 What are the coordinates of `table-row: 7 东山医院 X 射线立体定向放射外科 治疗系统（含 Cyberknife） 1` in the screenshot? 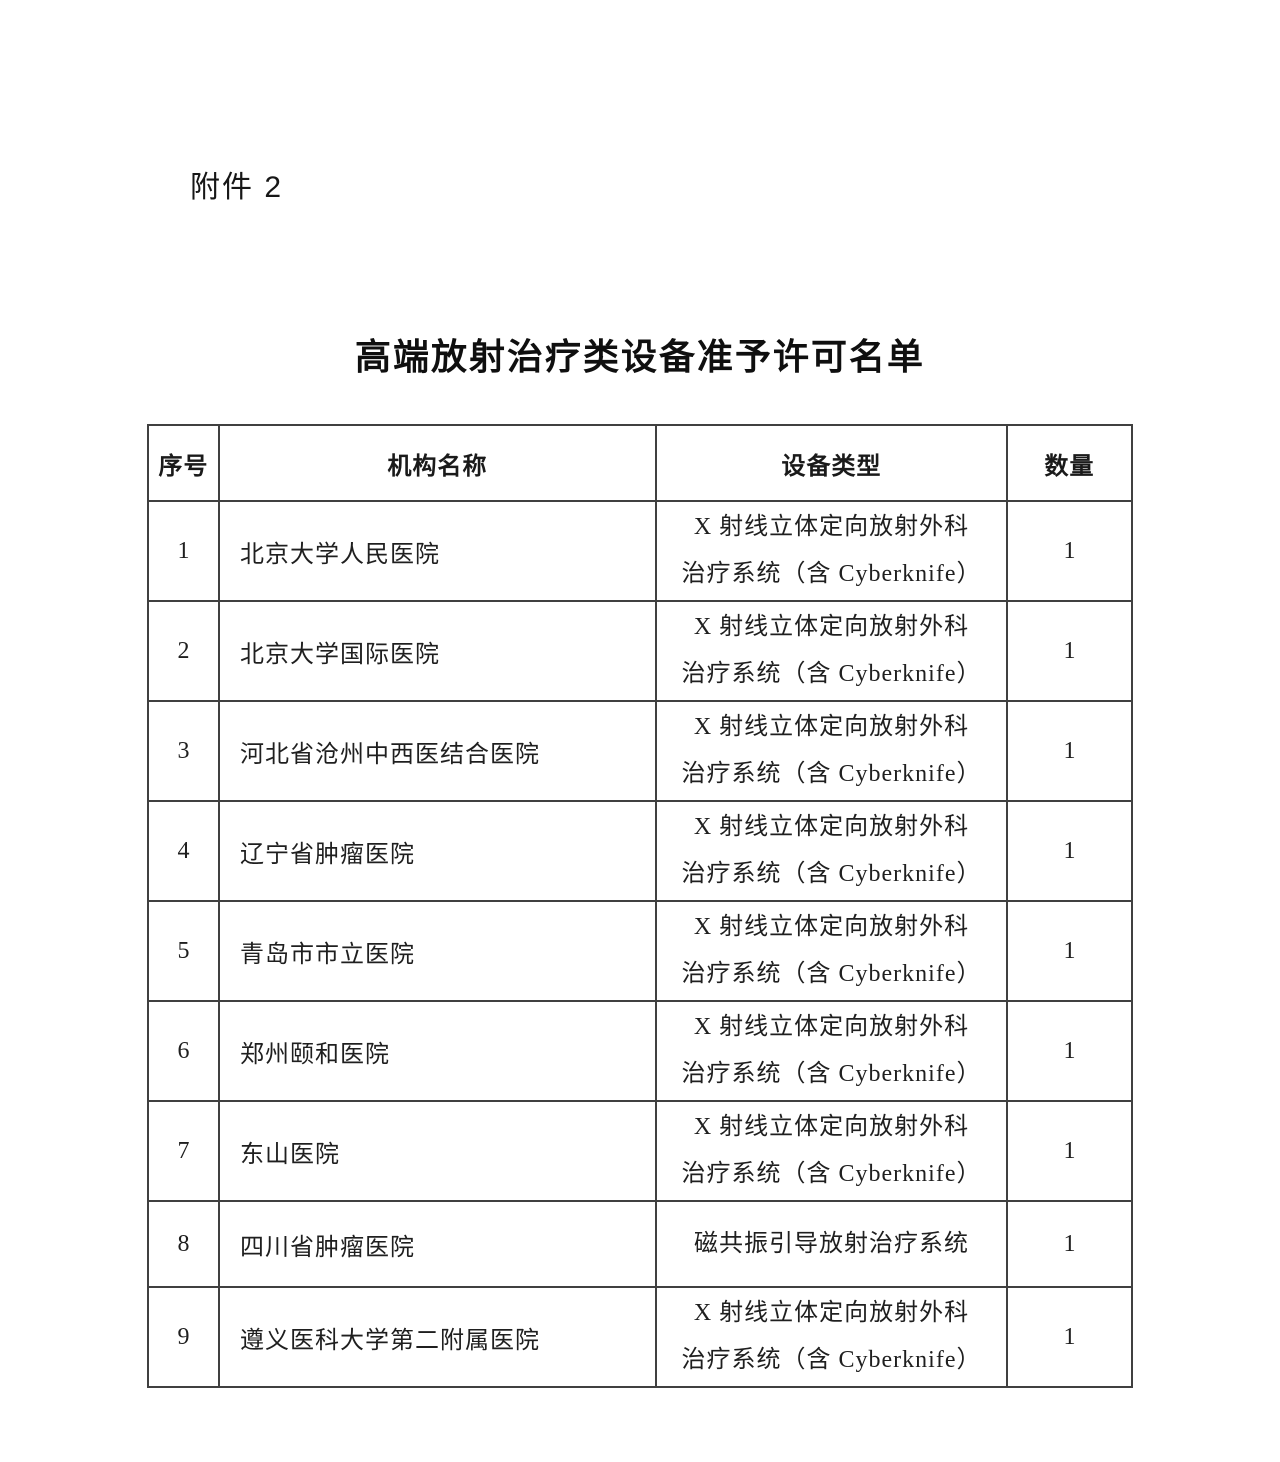 It's located at (640, 1151).